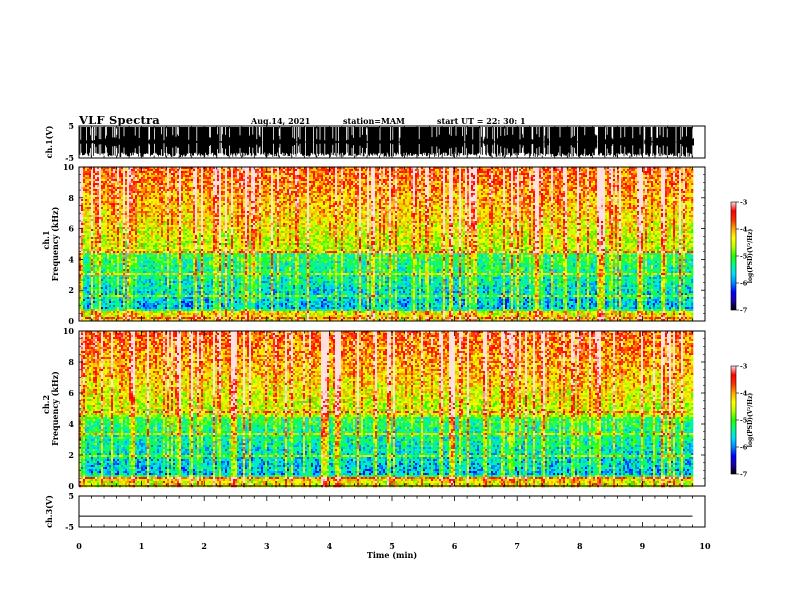 This screenshot has width=792, height=612. What do you see at coordinates (79, 546) in the screenshot?
I see `x-tick-label: 0` at bounding box center [79, 546].